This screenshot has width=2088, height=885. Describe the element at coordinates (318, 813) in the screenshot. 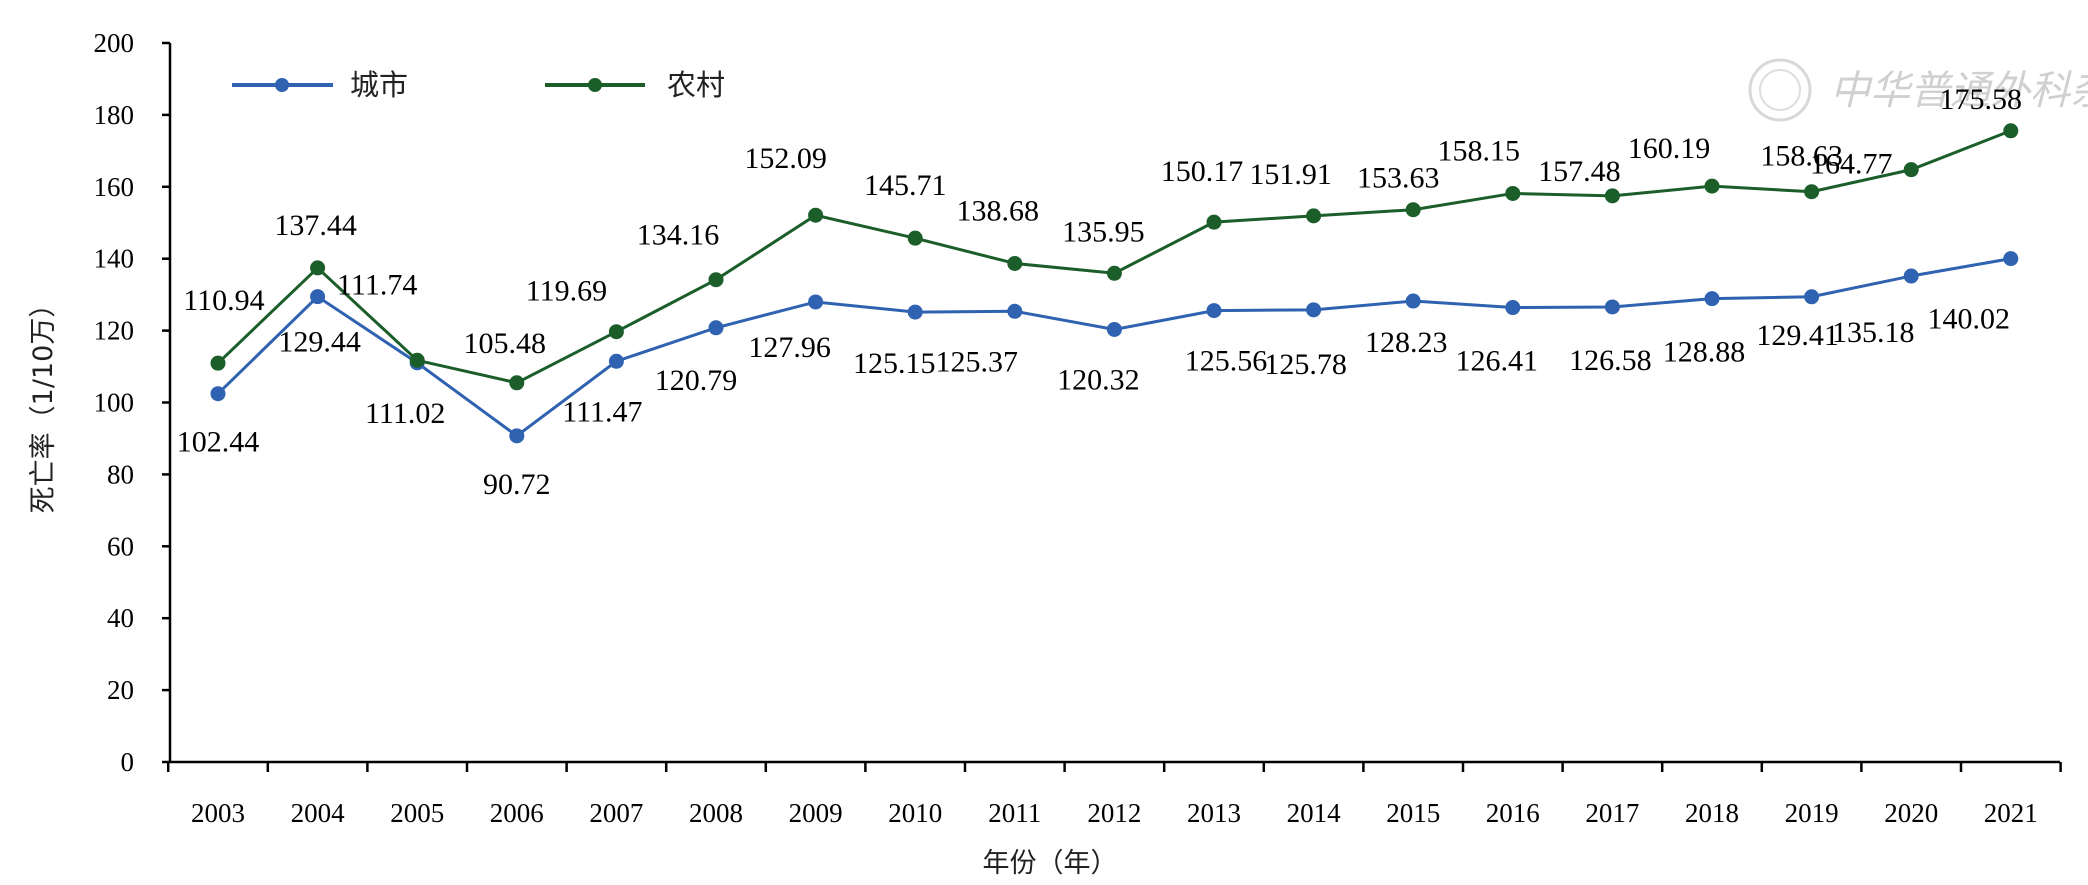

I see `x-tick-label: 2004` at that location.